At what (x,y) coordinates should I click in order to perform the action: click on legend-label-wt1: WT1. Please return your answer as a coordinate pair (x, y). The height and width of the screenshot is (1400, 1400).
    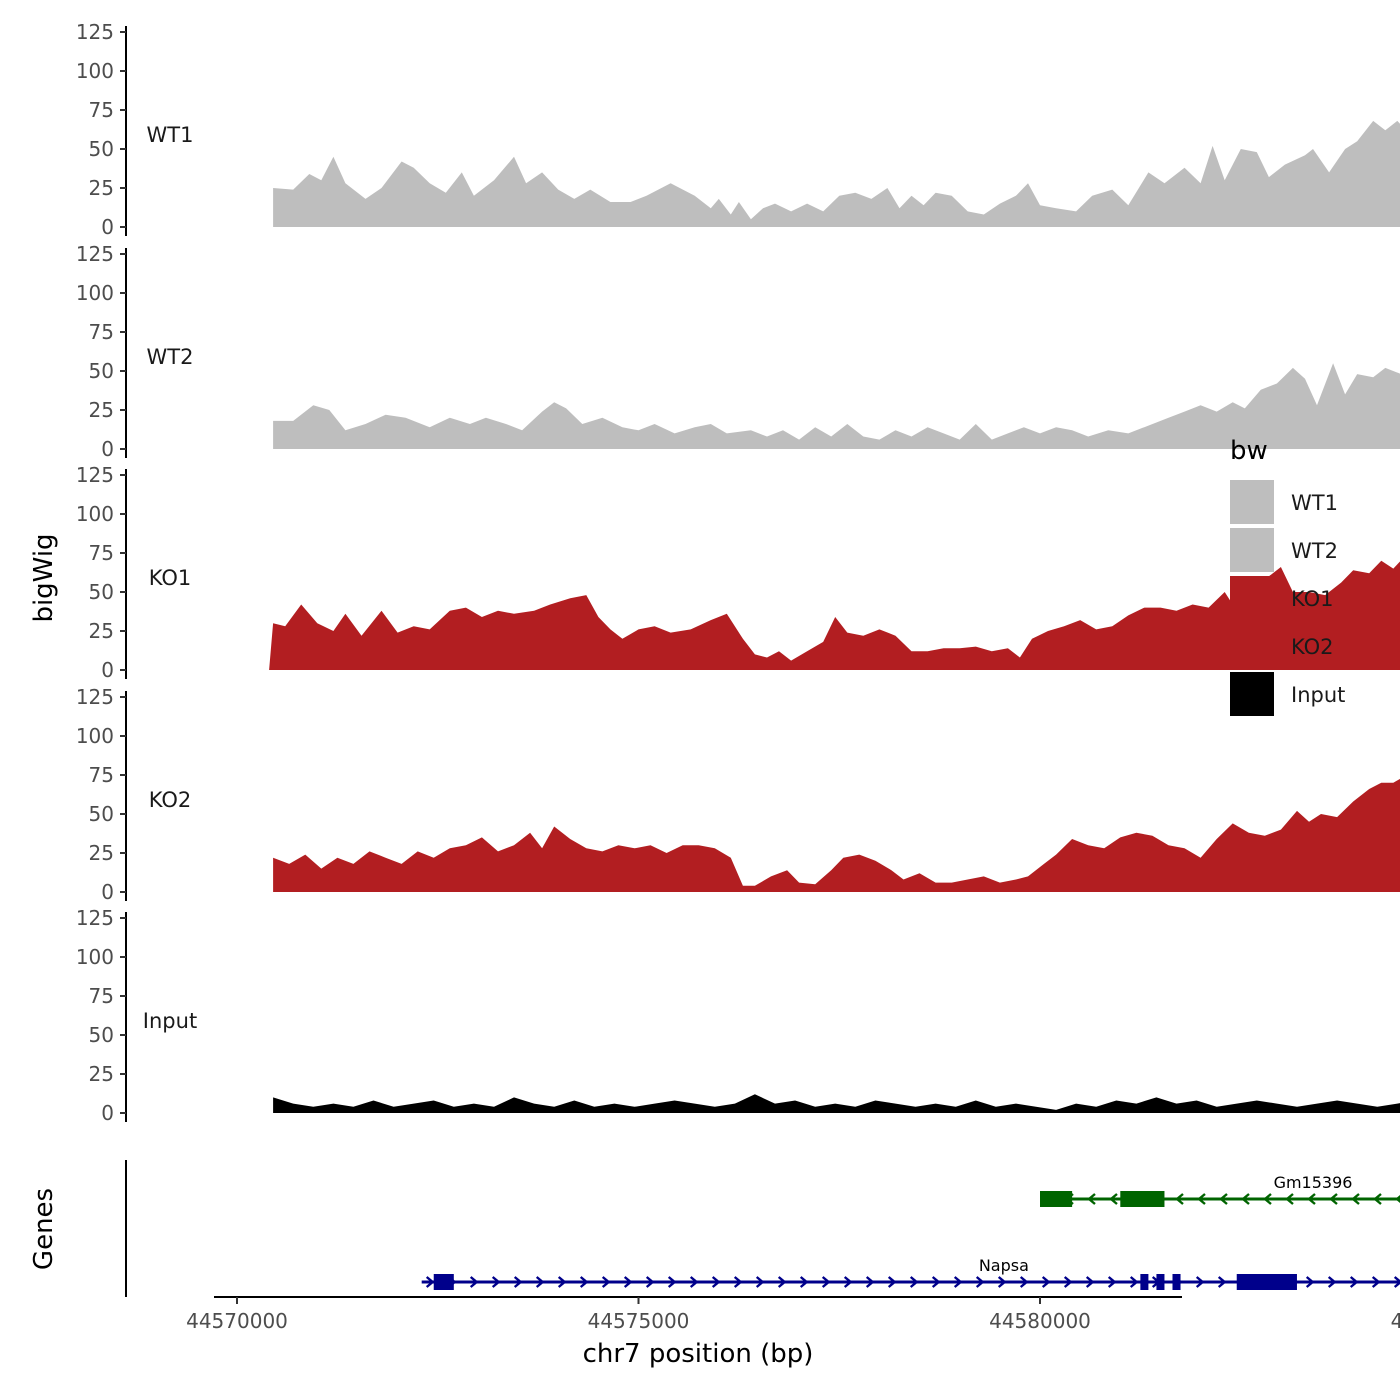
    Looking at the image, I should click on (1314, 503).